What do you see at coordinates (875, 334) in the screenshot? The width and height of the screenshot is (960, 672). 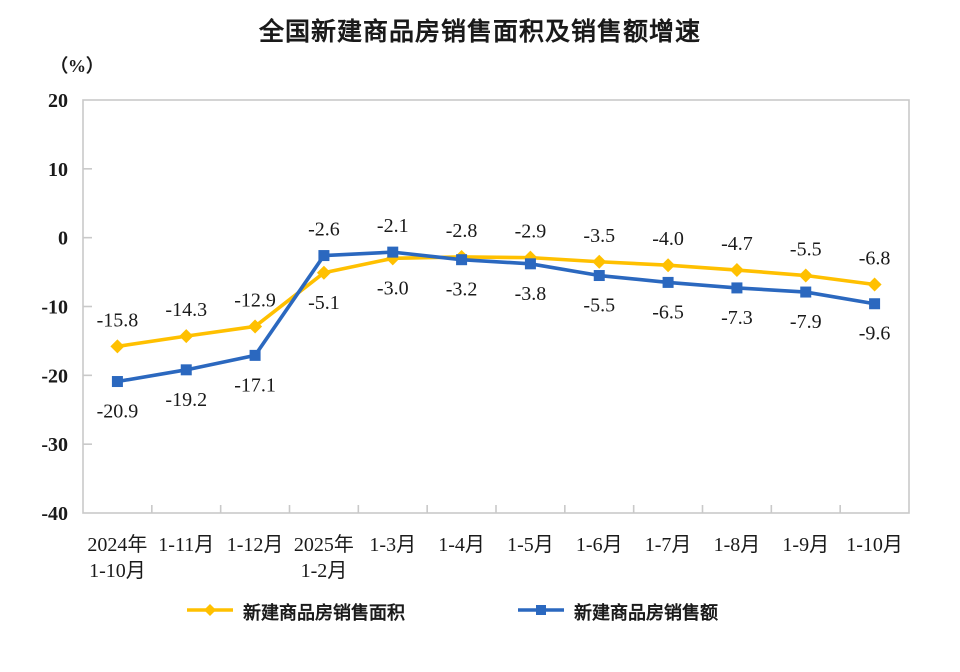 I see `data-label: -9.6` at bounding box center [875, 334].